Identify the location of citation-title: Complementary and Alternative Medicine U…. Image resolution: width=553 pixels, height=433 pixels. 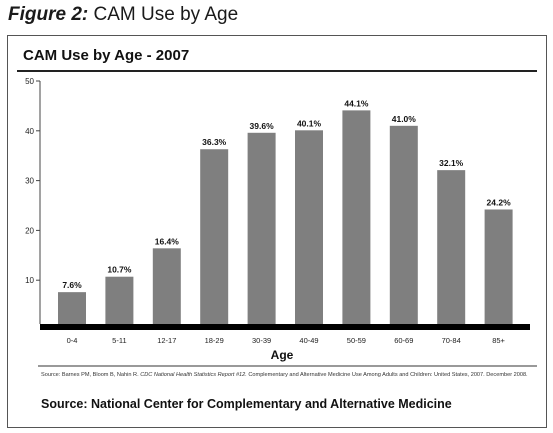
(388, 375).